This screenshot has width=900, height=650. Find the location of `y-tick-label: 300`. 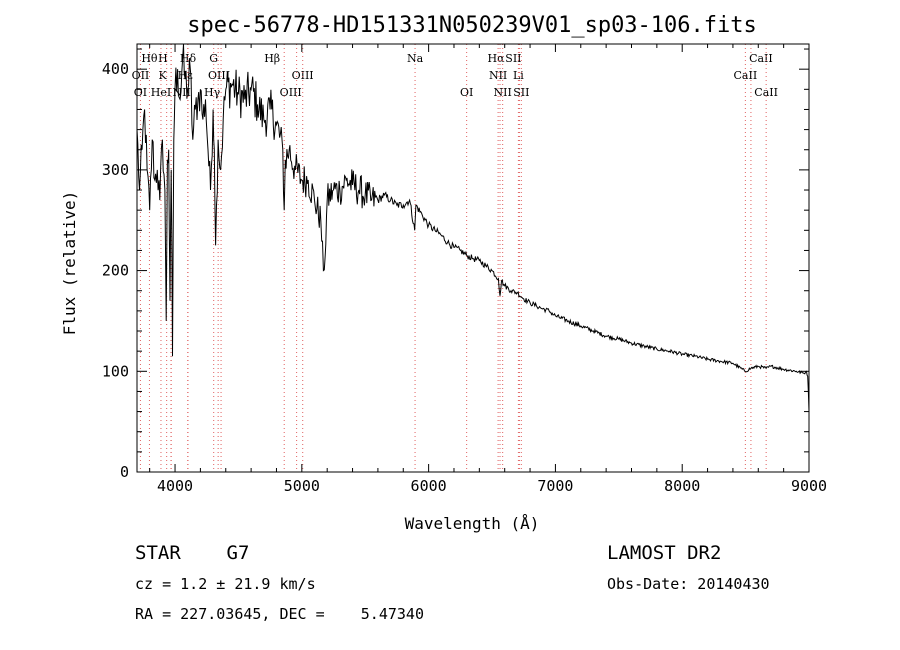

y-tick-label: 300 is located at coordinates (115, 170).